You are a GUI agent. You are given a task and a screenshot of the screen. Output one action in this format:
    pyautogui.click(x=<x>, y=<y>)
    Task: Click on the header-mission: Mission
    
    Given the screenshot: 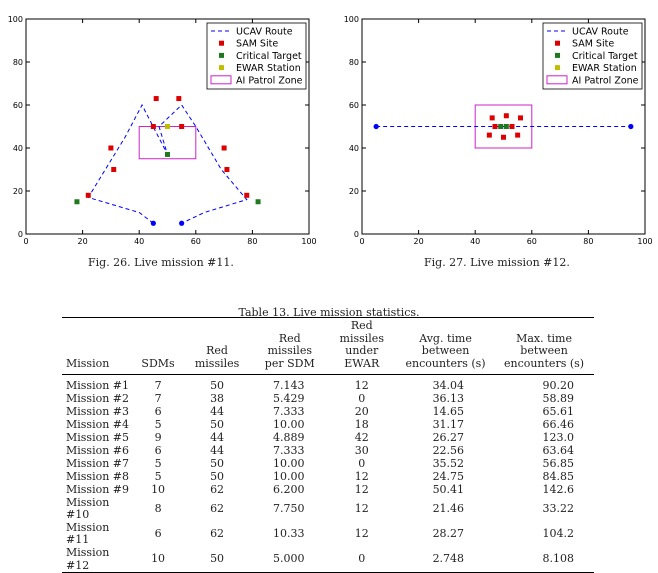 What is the action you would take?
    pyautogui.click(x=88, y=363)
    